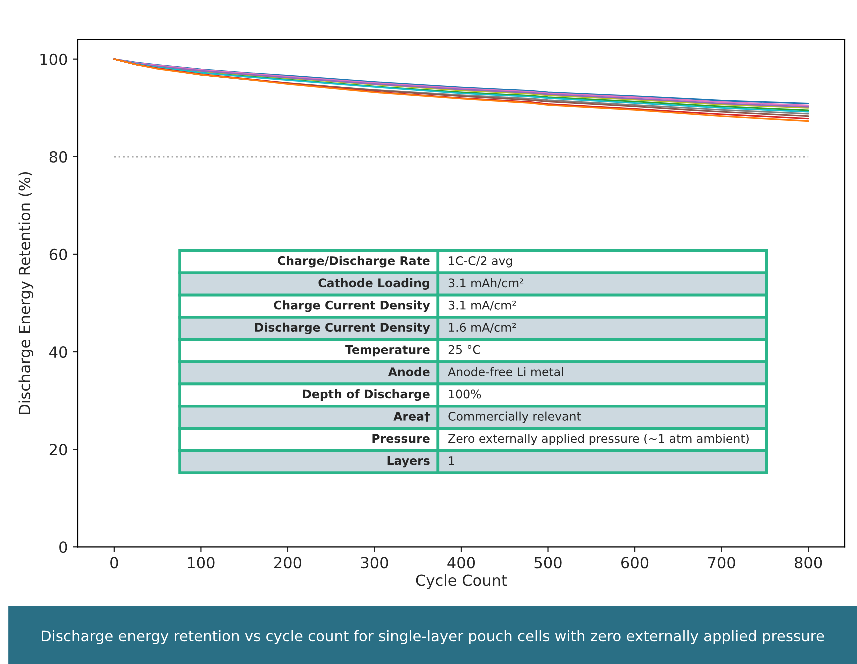 Image resolution: width=857 pixels, height=664 pixels. What do you see at coordinates (464, 349) in the screenshot?
I see `annotation: 25 °C` at bounding box center [464, 349].